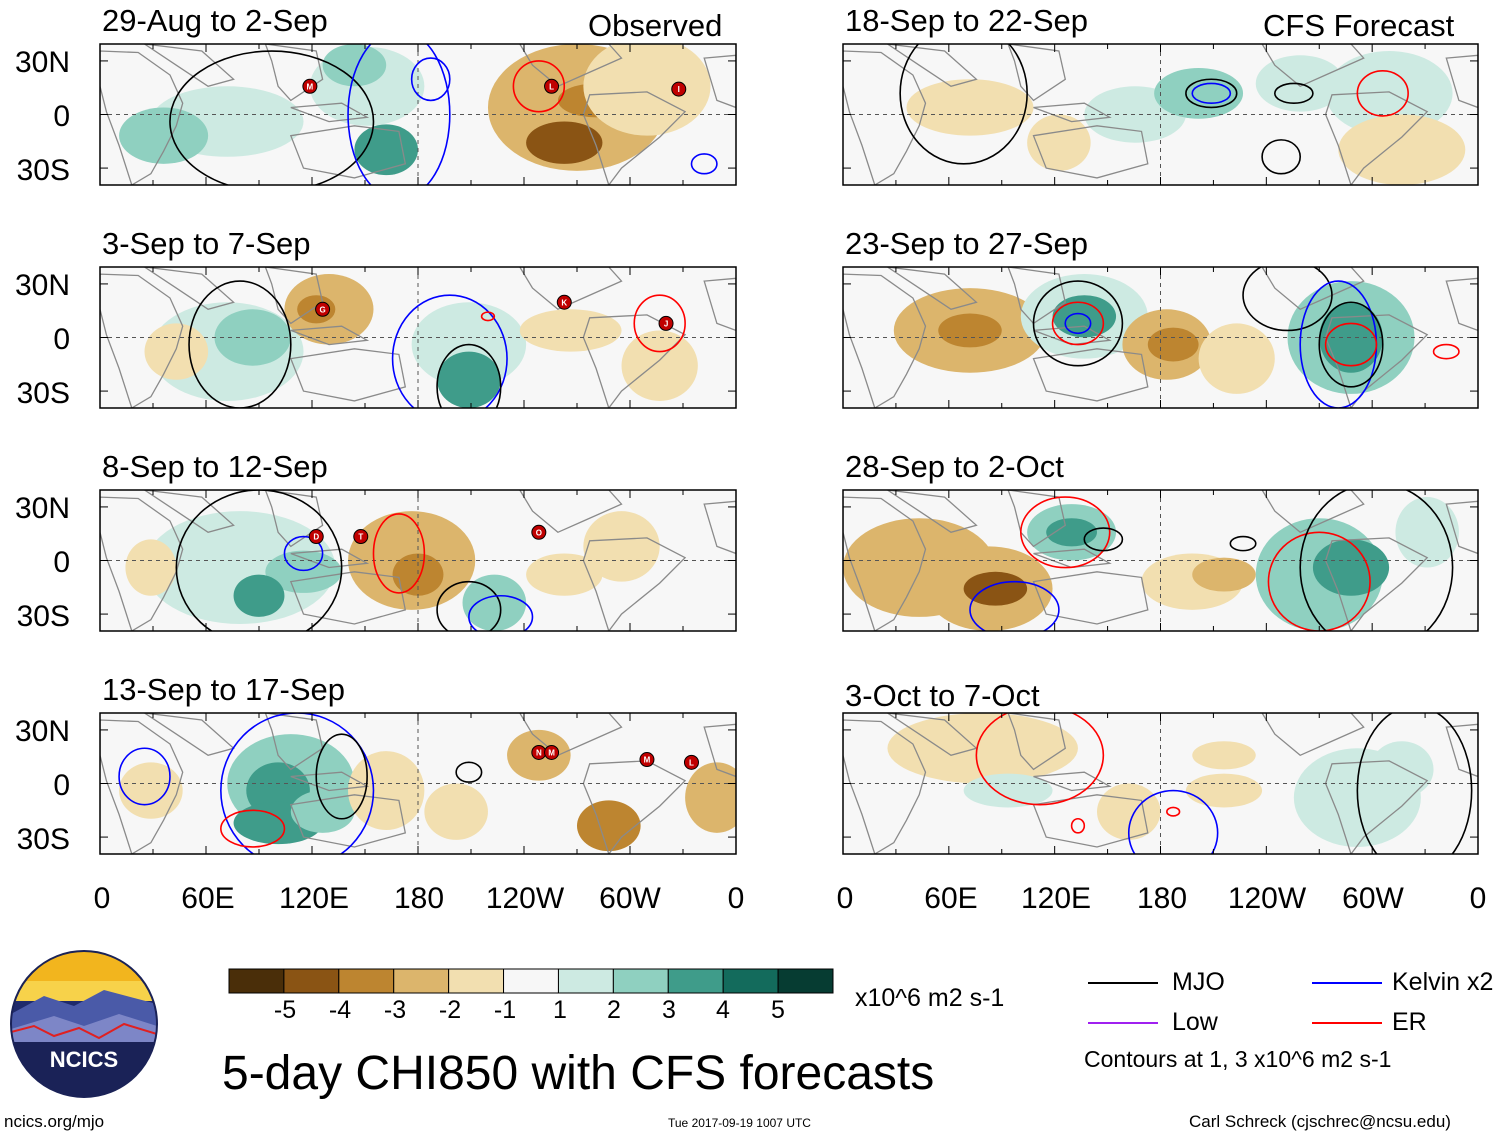  I want to click on panel-label-forecast-3: 28-Sep to 2-Oct, so click(954, 466).